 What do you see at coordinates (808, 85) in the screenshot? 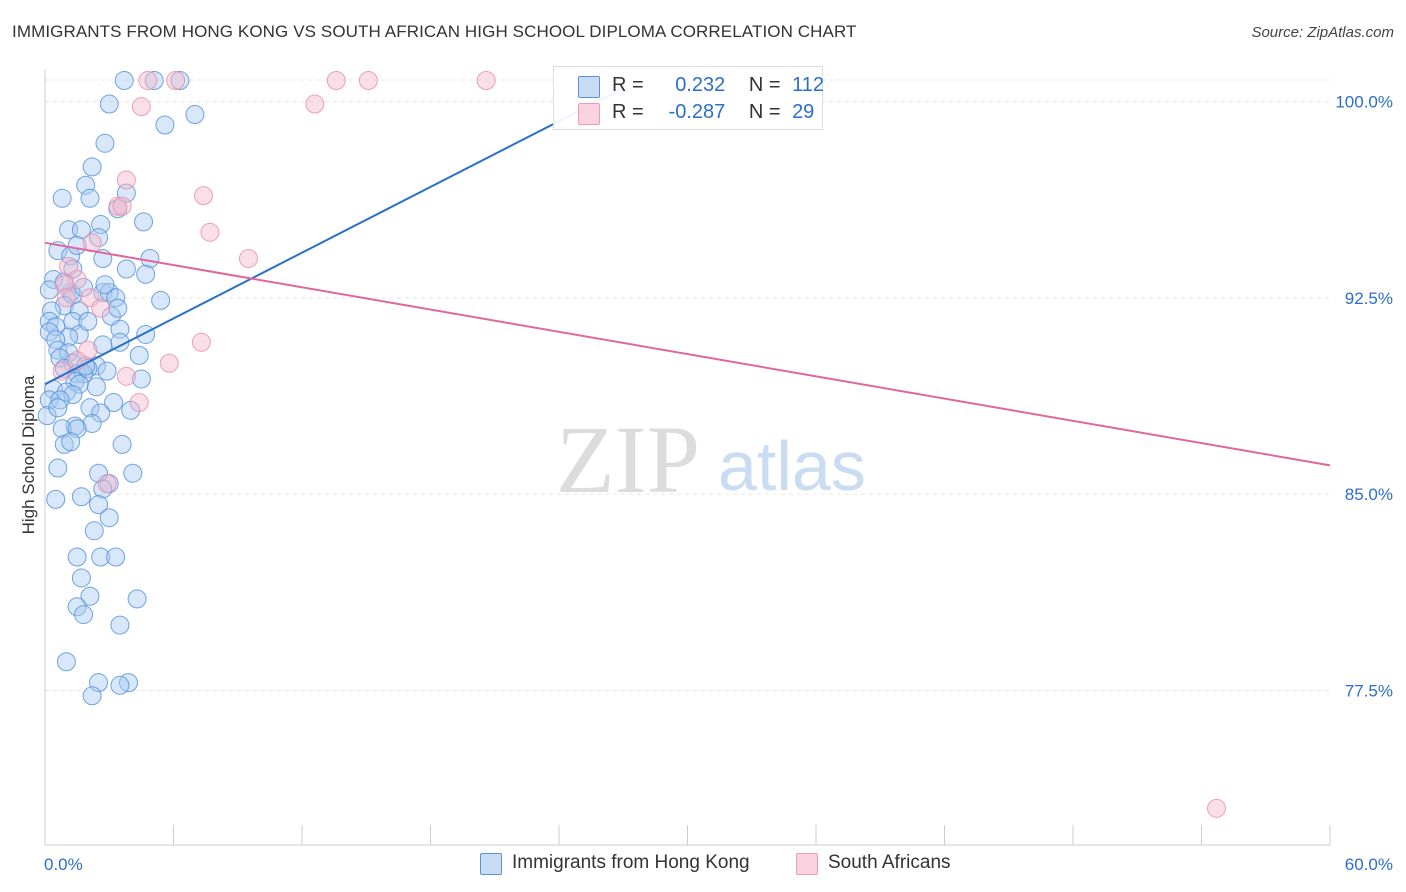
I see `n-value-hong-kong: 112` at bounding box center [808, 85].